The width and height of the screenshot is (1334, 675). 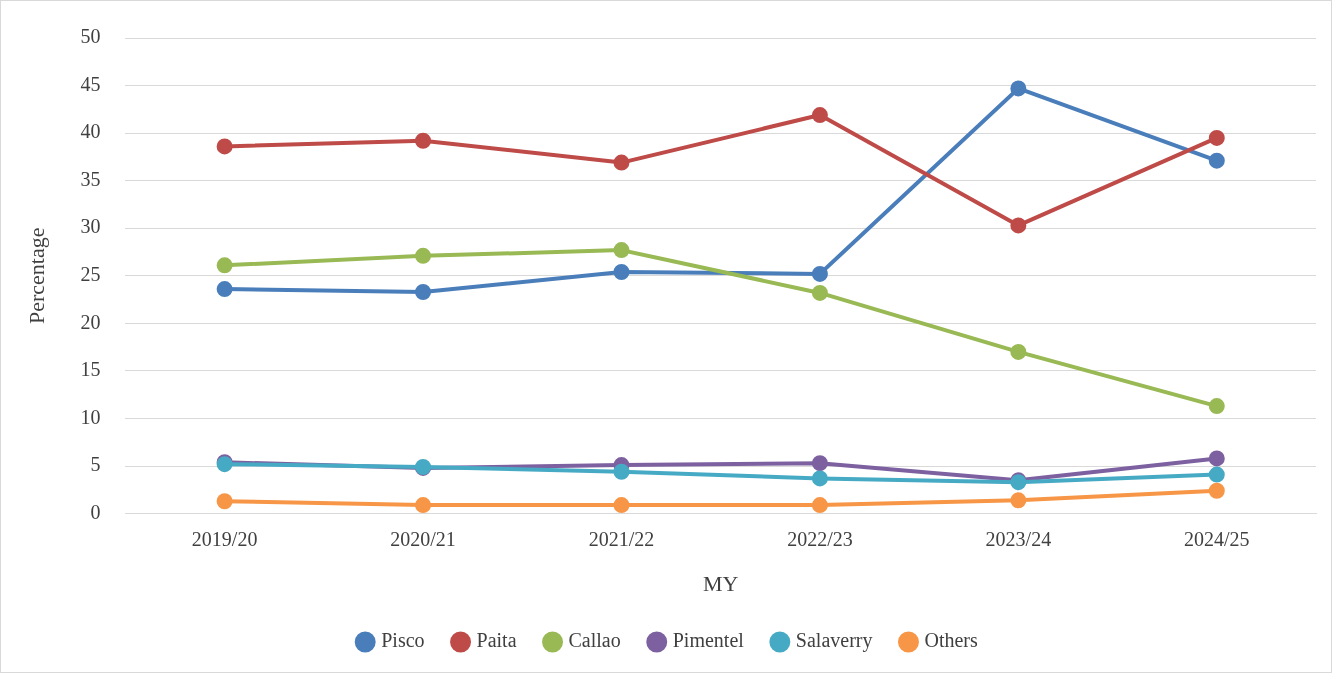 I want to click on legend-label: Paita, so click(x=496, y=640).